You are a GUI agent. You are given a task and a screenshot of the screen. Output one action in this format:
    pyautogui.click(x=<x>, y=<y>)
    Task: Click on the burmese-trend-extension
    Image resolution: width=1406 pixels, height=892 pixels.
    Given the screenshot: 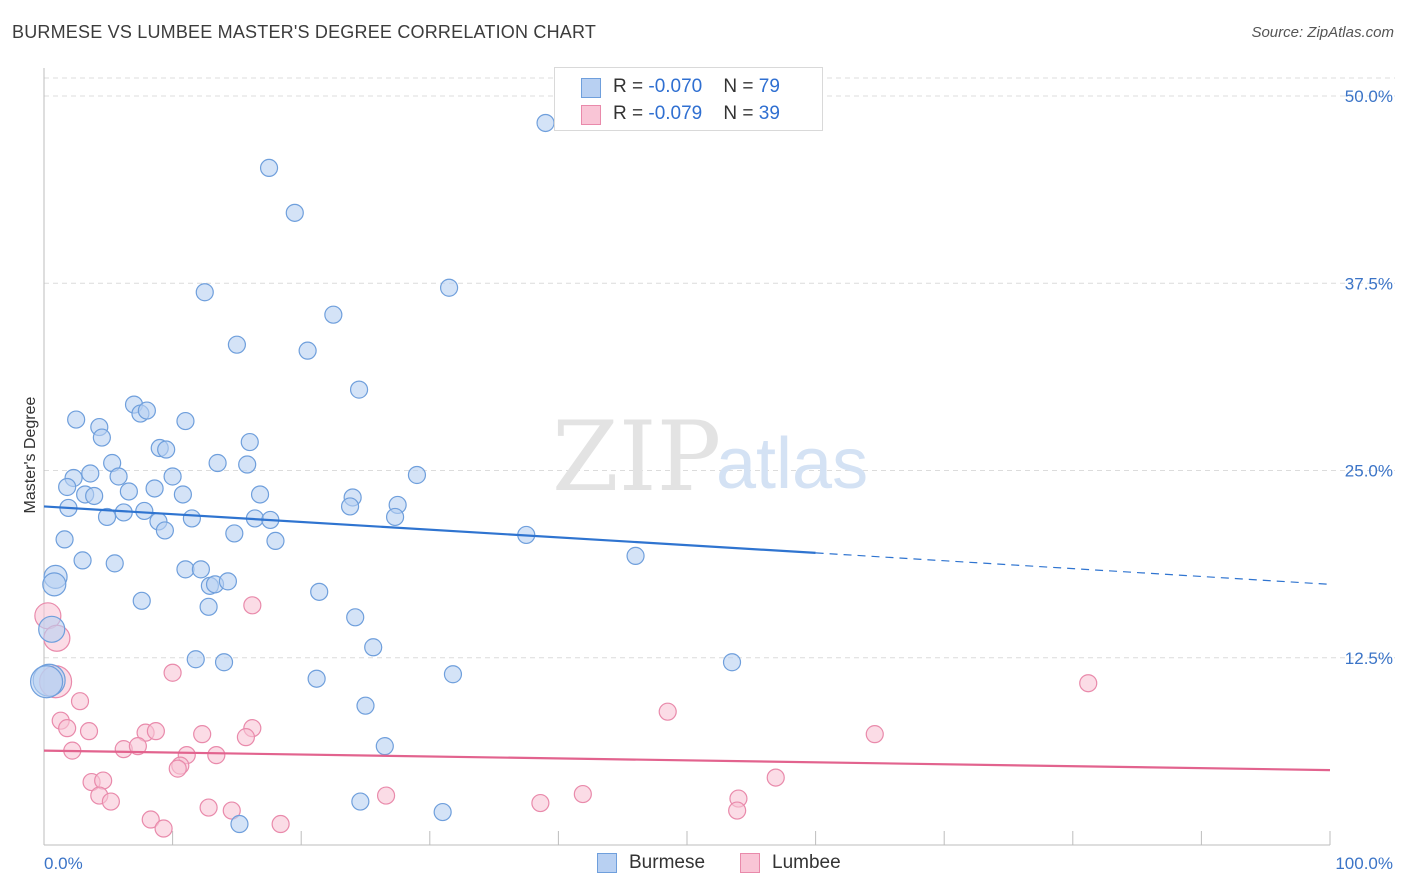 What is the action you would take?
    pyautogui.click(x=1073, y=568)
    